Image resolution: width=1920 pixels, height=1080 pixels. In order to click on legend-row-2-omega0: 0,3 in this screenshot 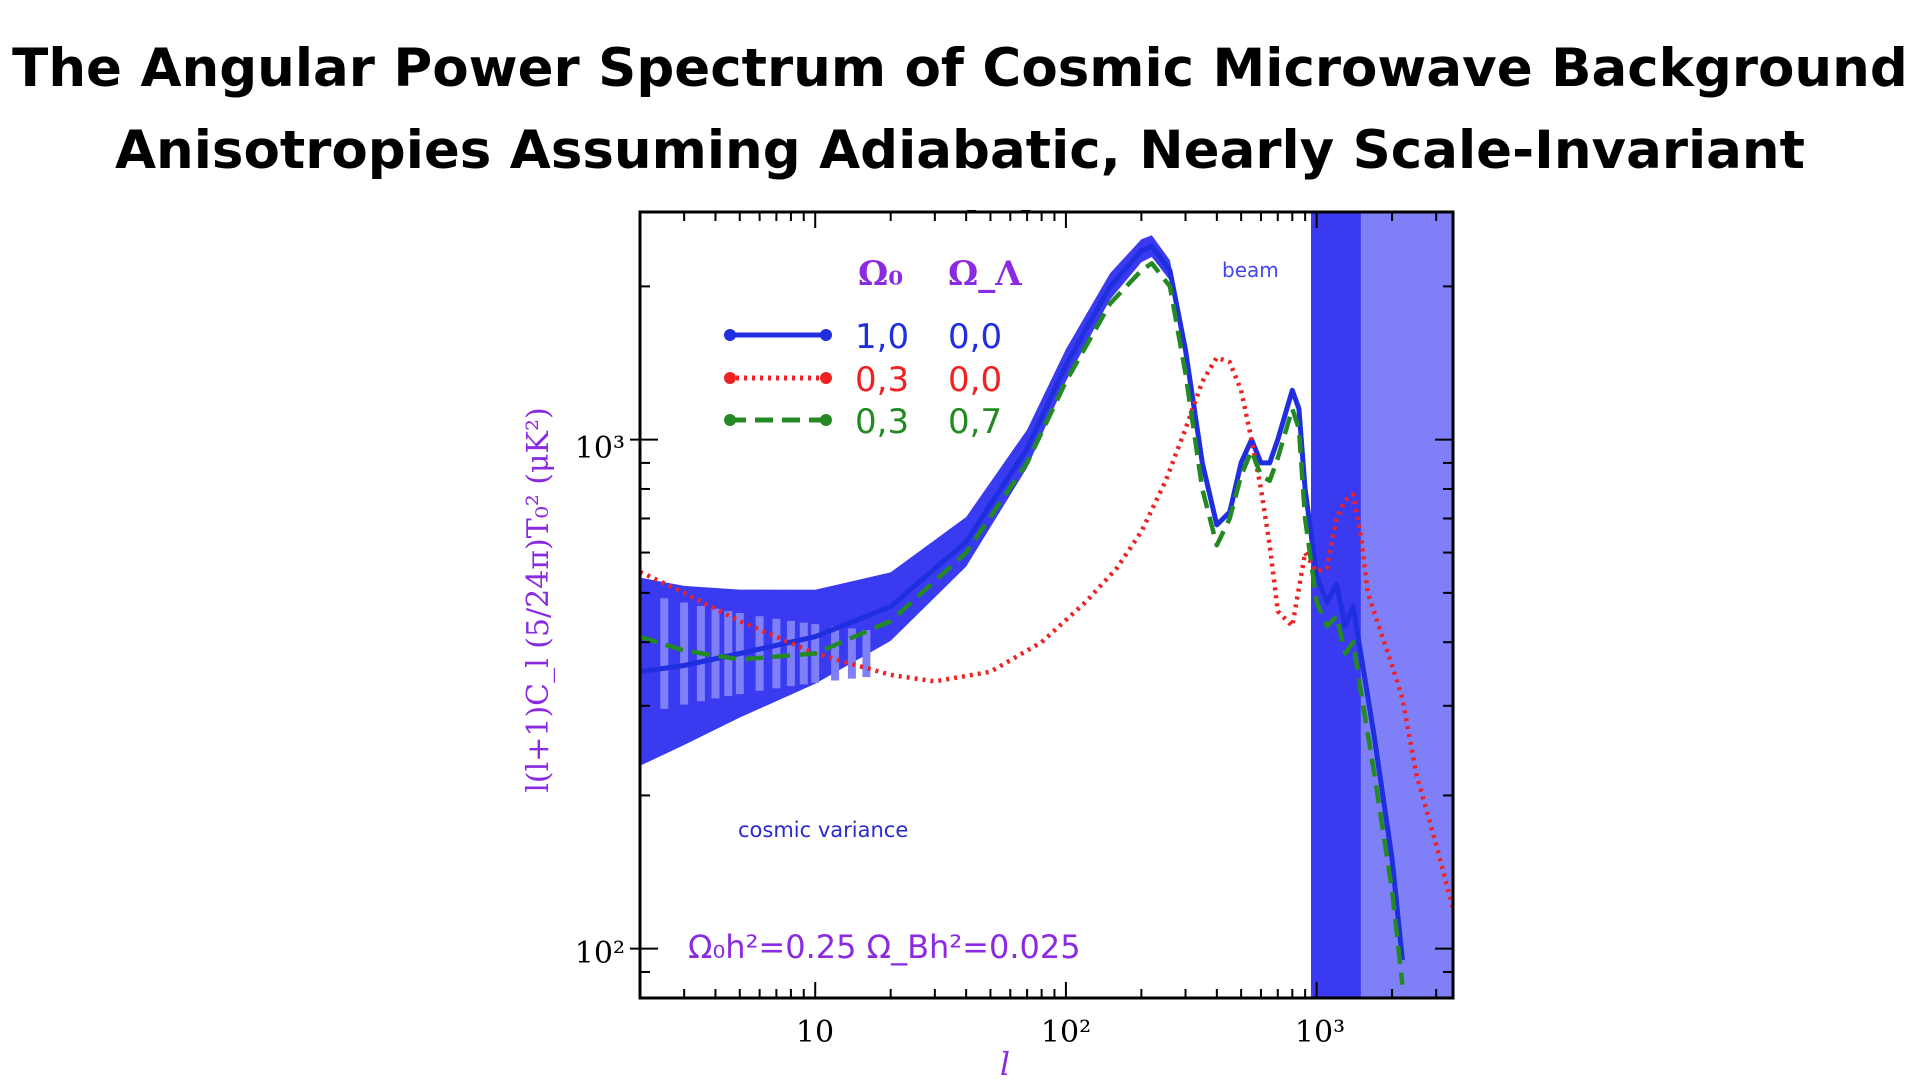, I will do `click(882, 380)`.